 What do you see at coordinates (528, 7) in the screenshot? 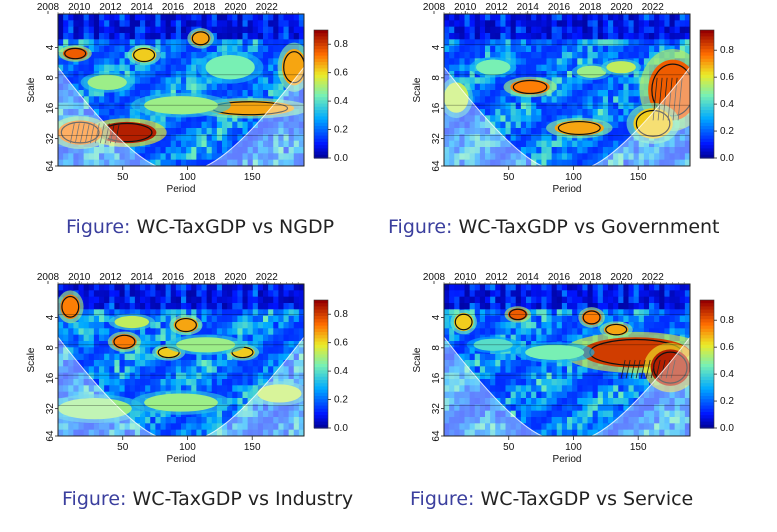
I see `top-axis-label: 2014` at bounding box center [528, 7].